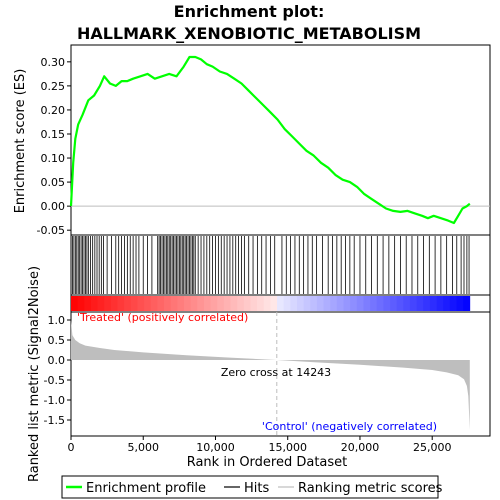 This screenshot has height=500, width=500. Describe the element at coordinates (360, 447) in the screenshot. I see `x-tick-label: 20,000` at that location.